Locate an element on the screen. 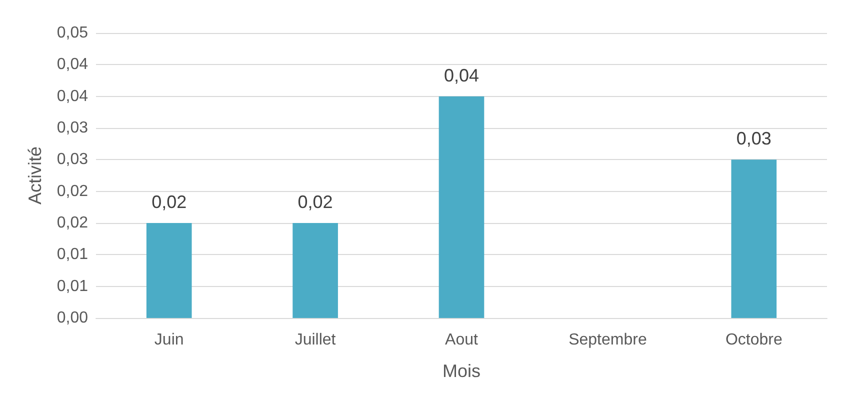  x-tick-label: Octobre is located at coordinates (753, 340).